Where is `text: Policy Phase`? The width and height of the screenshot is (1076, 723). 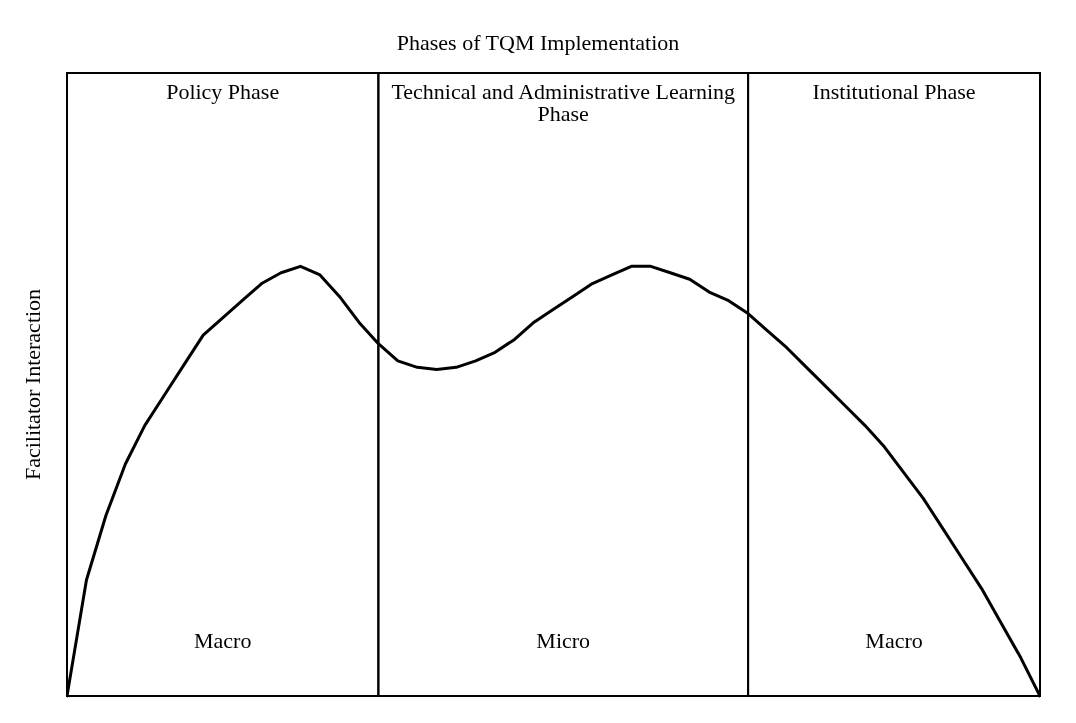
text: Policy Phase is located at coordinates (223, 91).